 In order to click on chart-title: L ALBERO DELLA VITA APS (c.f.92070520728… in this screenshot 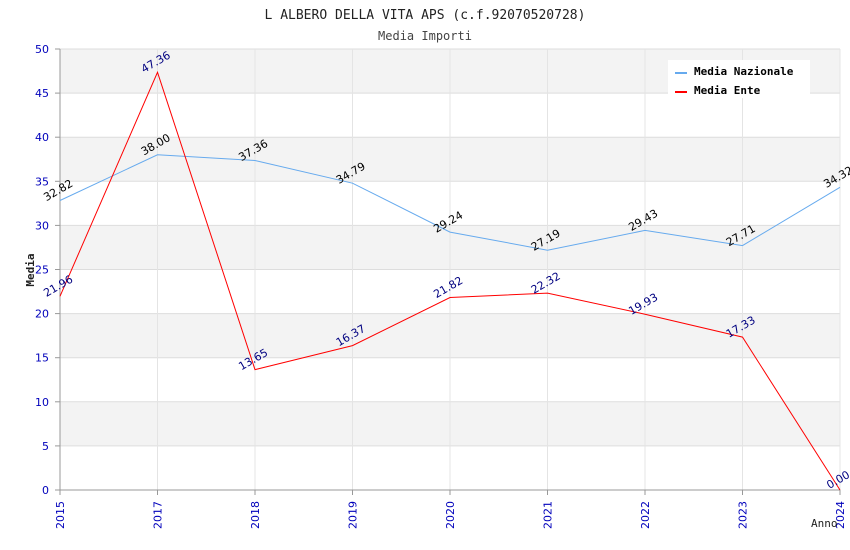, I will do `click(425, 15)`.